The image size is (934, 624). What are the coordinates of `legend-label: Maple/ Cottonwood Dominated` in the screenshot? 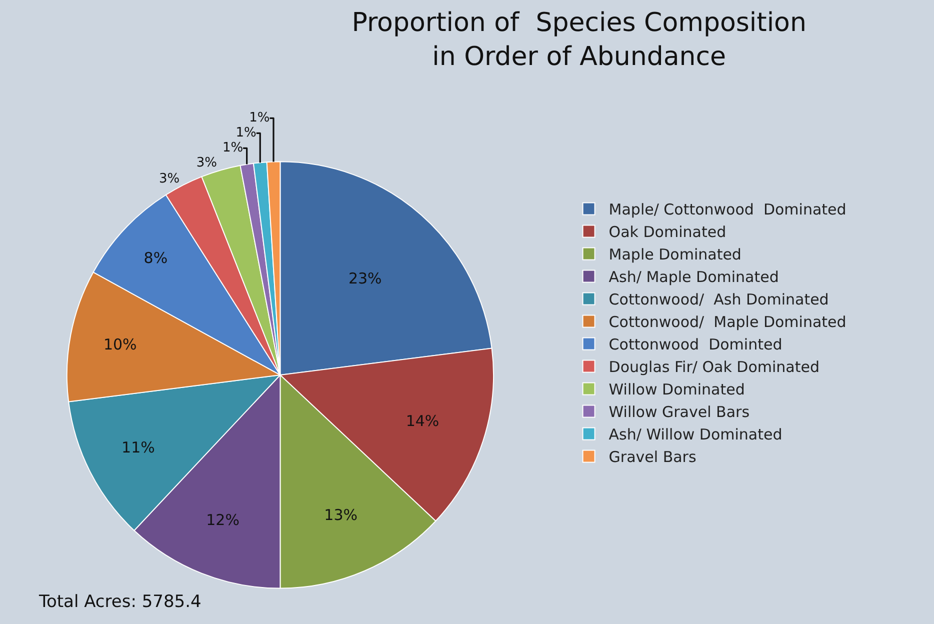 It's located at (727, 209).